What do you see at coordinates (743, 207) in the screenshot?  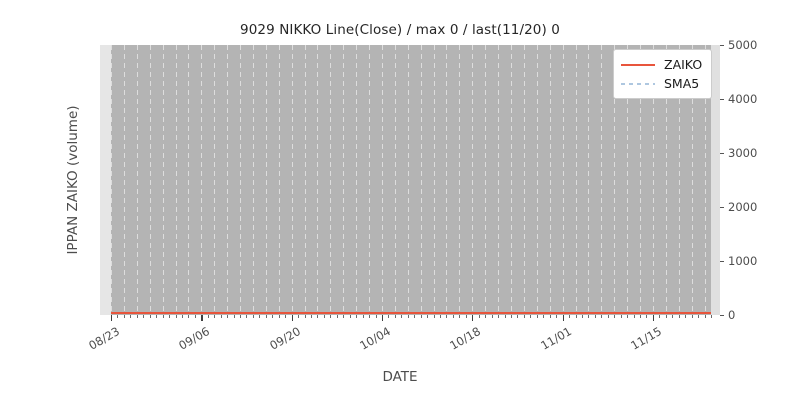 I see `y-tick-label: 2000` at bounding box center [743, 207].